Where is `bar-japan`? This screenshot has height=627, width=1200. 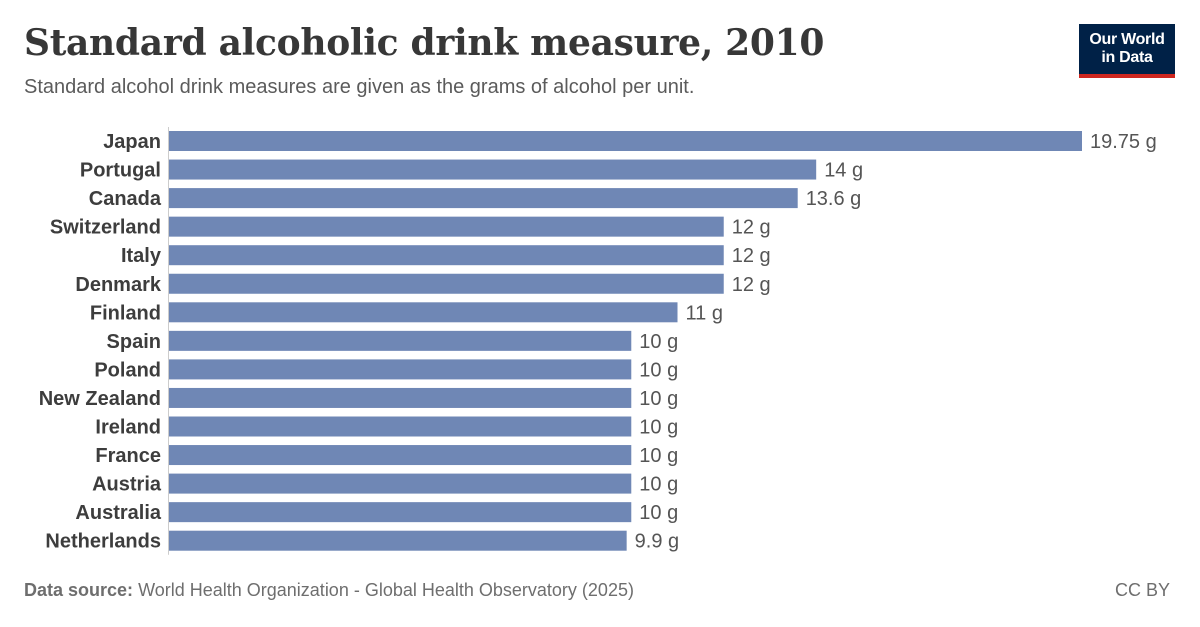 bar-japan is located at coordinates (625, 141).